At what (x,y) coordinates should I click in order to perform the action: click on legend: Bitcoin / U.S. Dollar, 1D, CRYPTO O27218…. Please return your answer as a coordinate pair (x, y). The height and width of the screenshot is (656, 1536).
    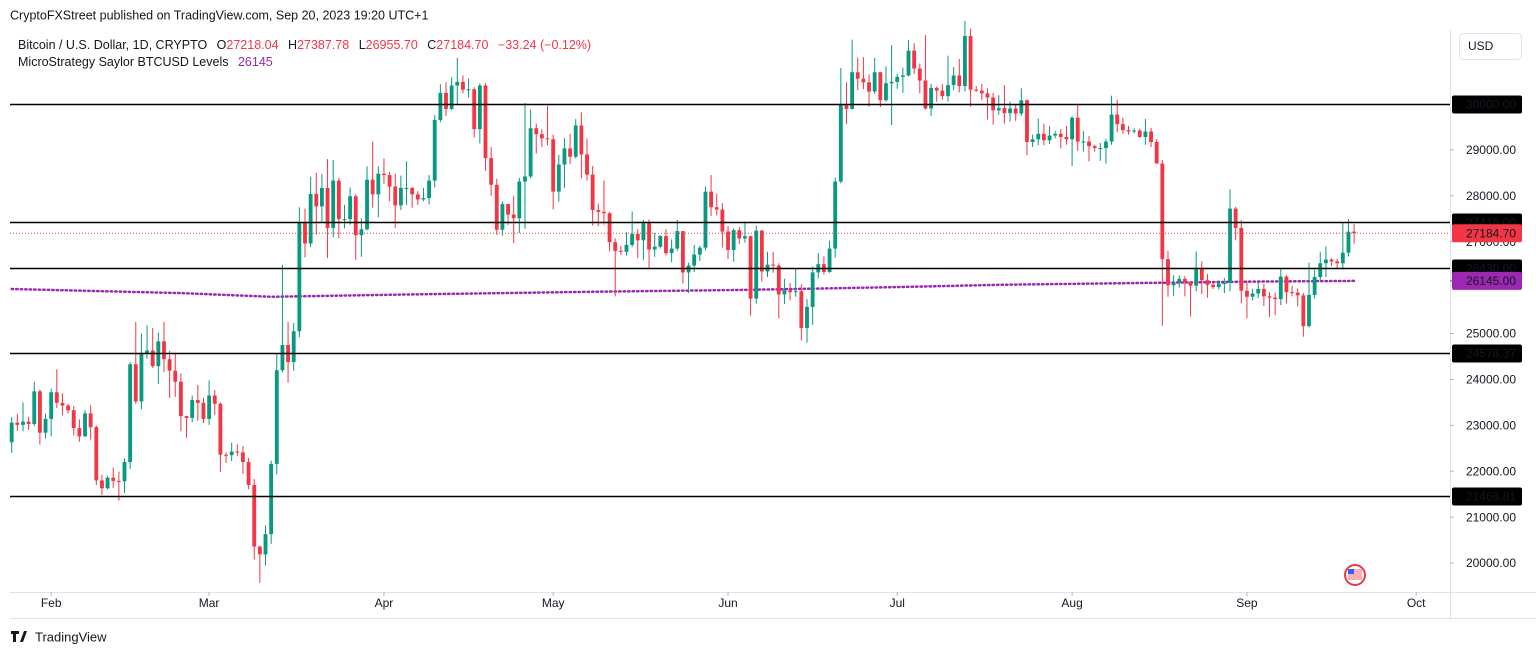
    Looking at the image, I should click on (304, 53).